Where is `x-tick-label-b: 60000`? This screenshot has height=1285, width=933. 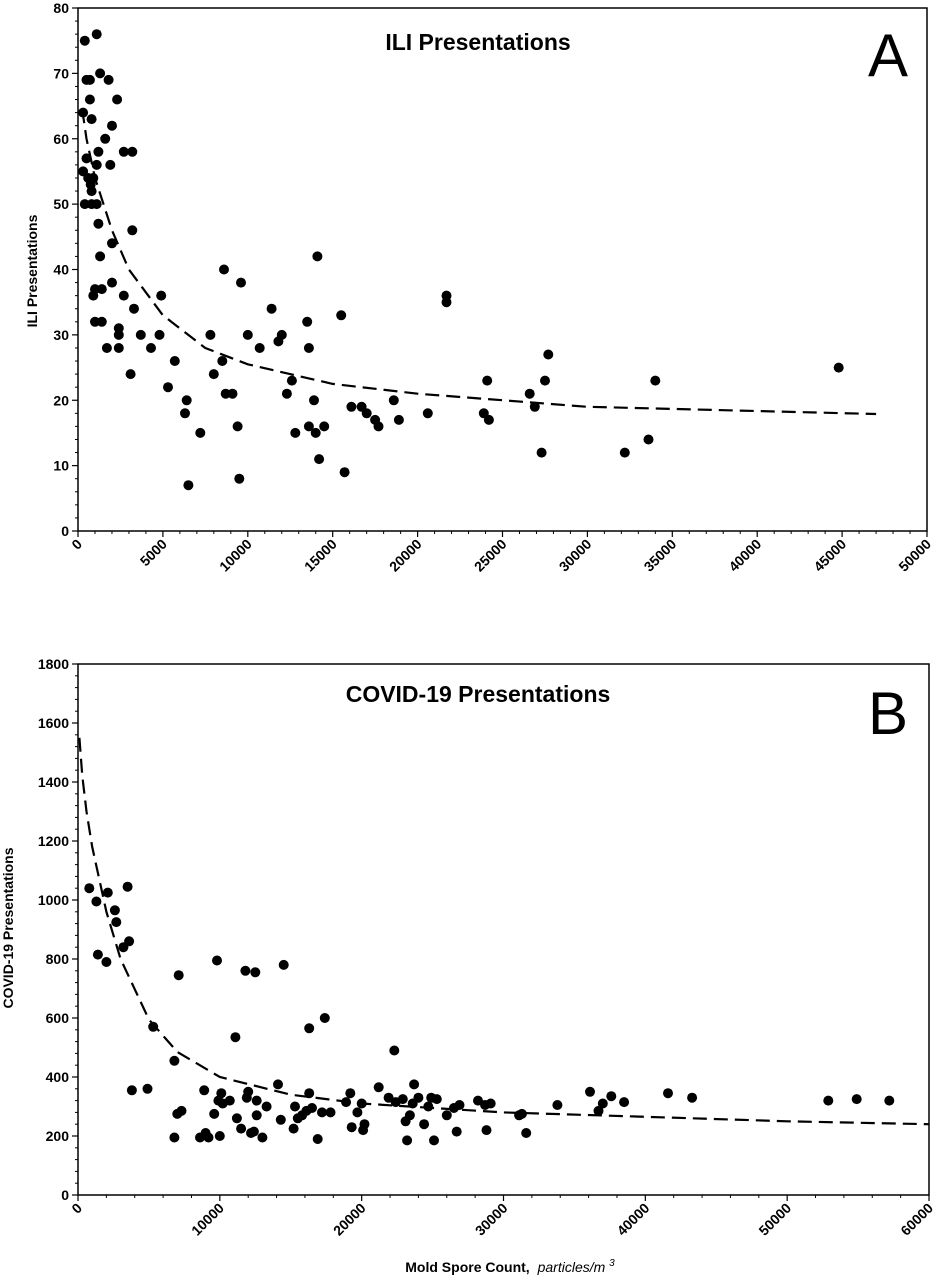 x-tick-label-b: 60000 is located at coordinates (915, 1219).